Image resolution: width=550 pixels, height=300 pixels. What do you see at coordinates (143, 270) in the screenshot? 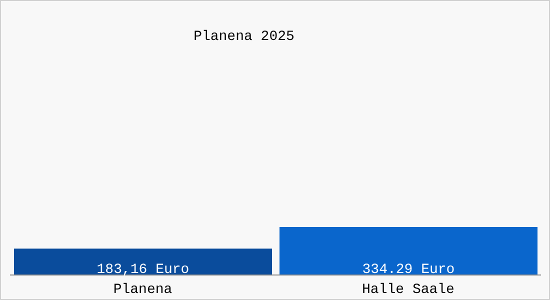
I see `data-label: 183,16 Euro` at bounding box center [143, 270].